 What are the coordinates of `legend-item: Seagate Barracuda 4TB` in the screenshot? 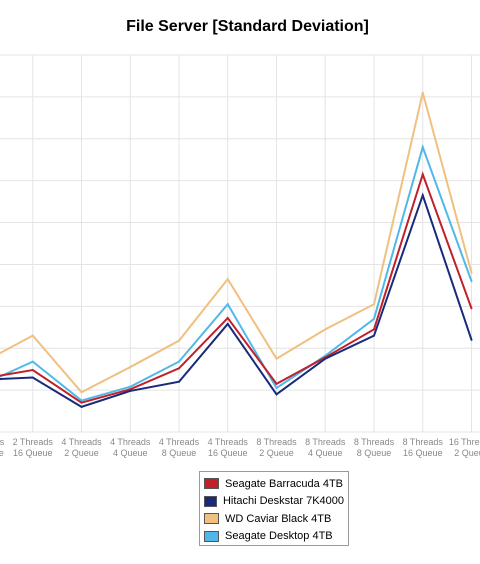 It's located at (274, 484).